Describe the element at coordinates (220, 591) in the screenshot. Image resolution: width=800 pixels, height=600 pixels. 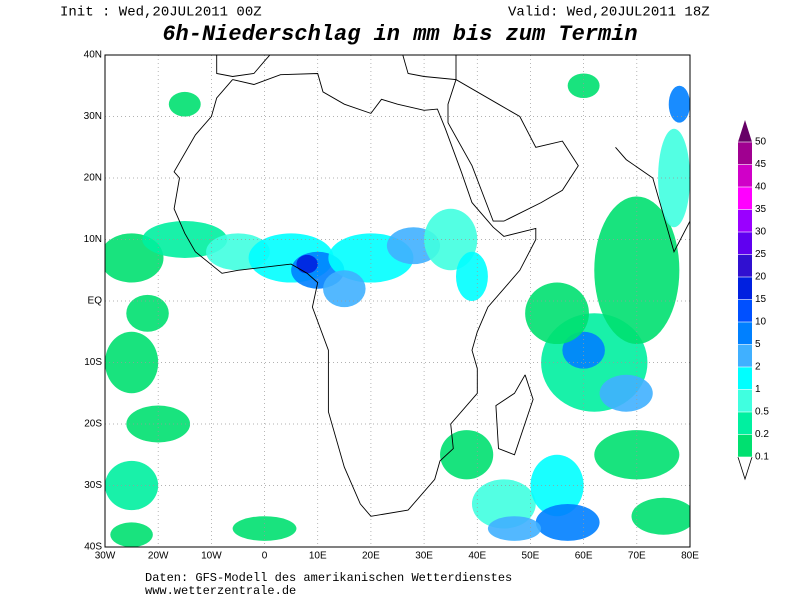
I see `footer-url: www.wetterzentrale.de` at that location.